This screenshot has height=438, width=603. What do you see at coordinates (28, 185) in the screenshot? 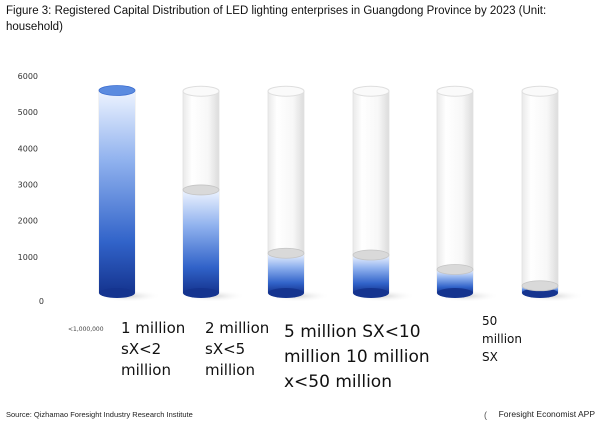
I see `y-tick-label: 3000` at bounding box center [28, 185].